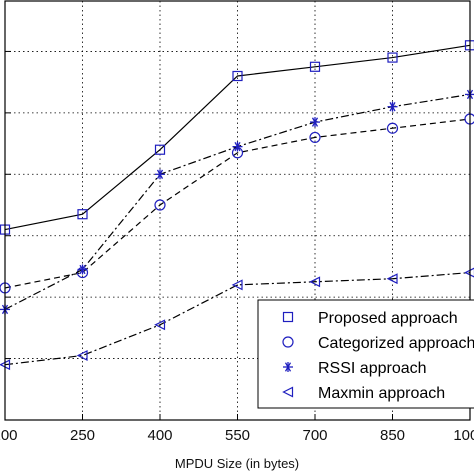  Describe the element at coordinates (288, 342) in the screenshot. I see `legend-marker-circle` at that location.